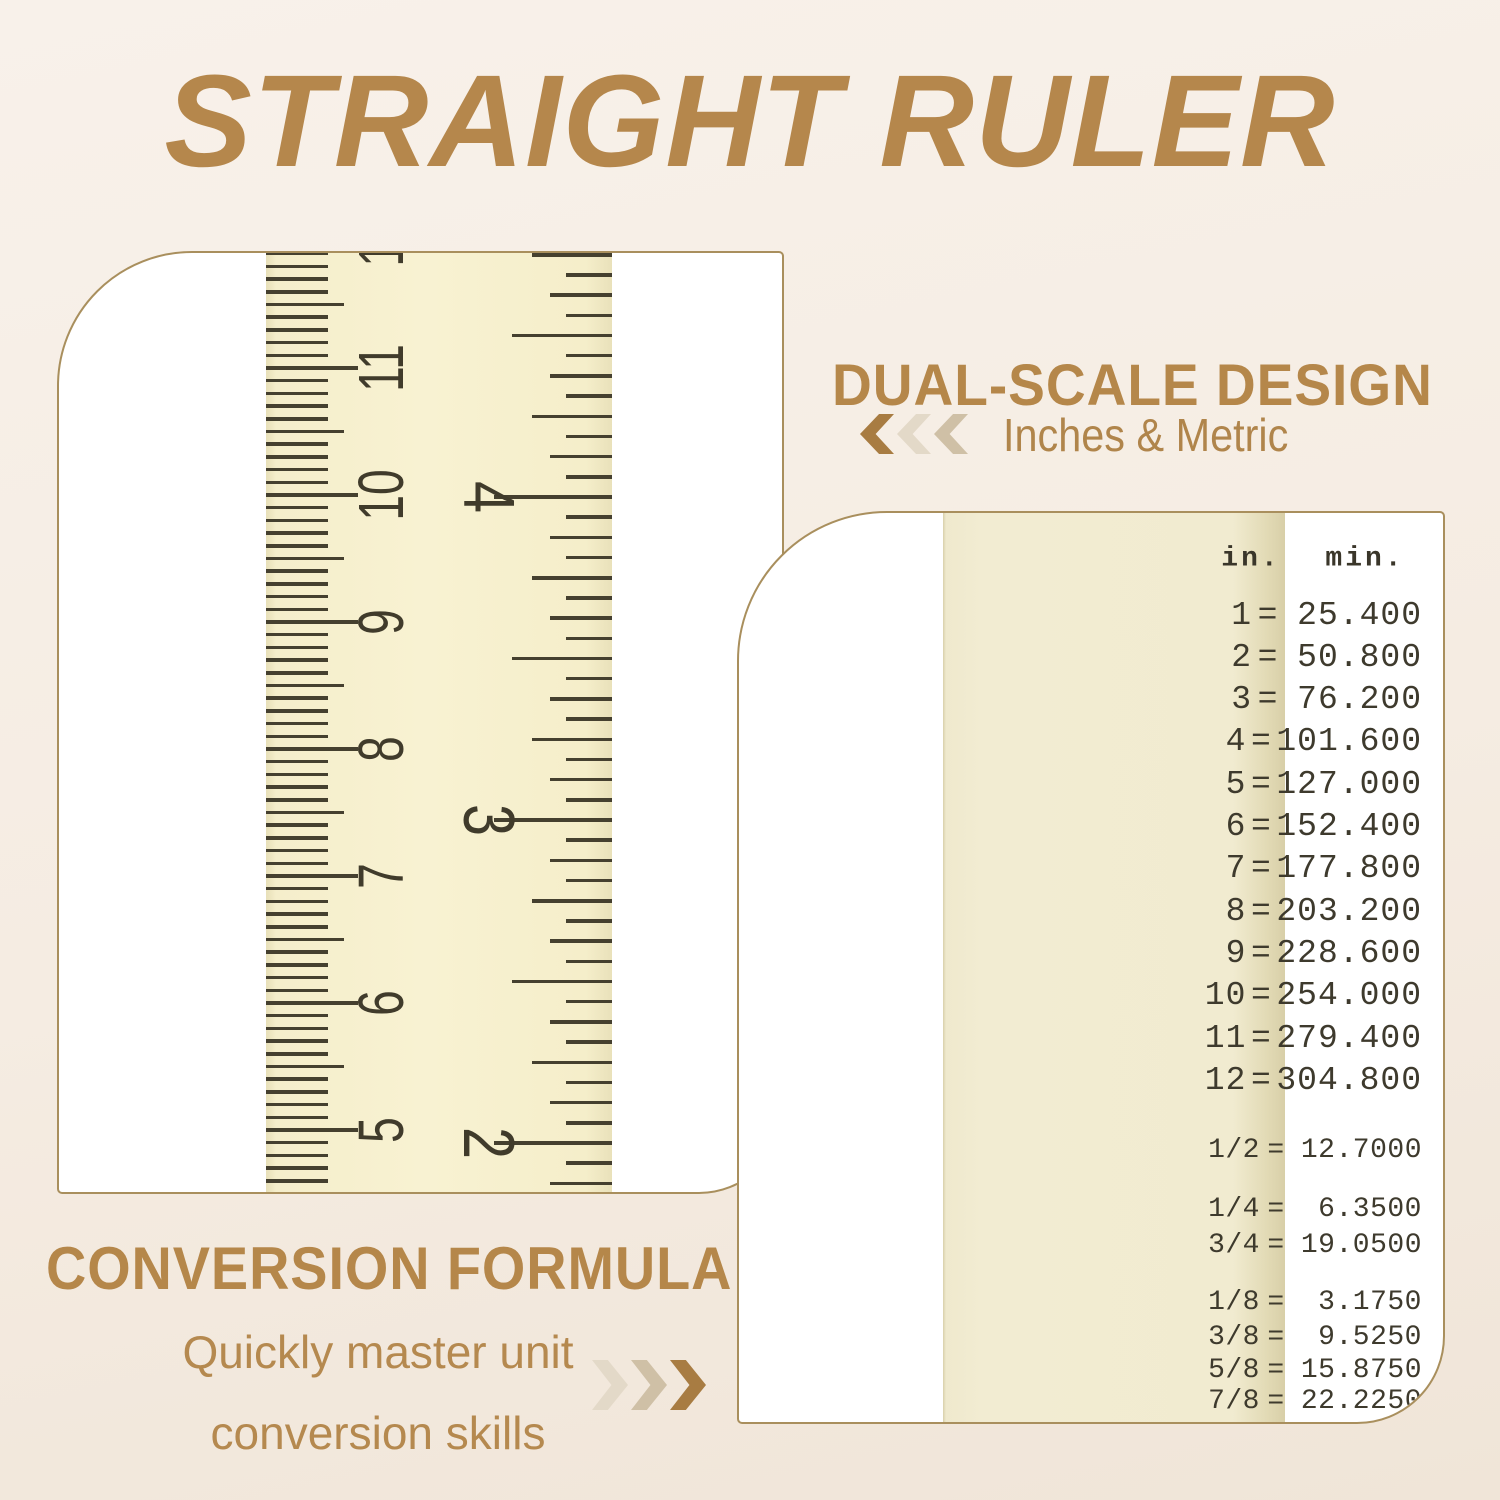 The height and width of the screenshot is (1500, 1500). Describe the element at coordinates (1293, 700) in the screenshot. I see `table-row: 3 = 76.200` at that location.